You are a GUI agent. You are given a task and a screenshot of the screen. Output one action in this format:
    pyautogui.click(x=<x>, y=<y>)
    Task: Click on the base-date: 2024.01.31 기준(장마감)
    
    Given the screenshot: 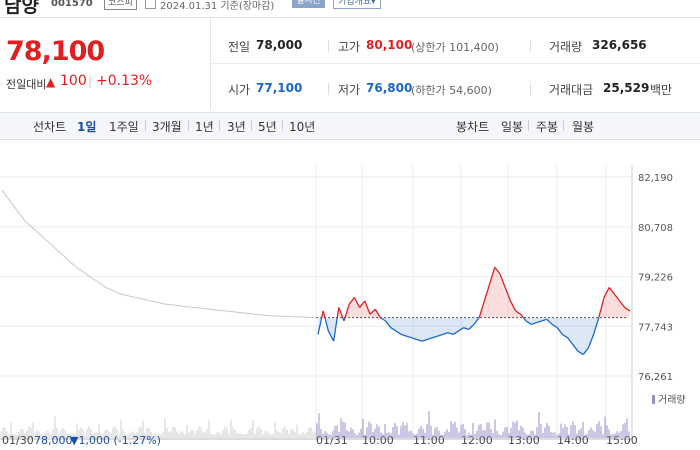 What is the action you would take?
    pyautogui.click(x=217, y=6)
    